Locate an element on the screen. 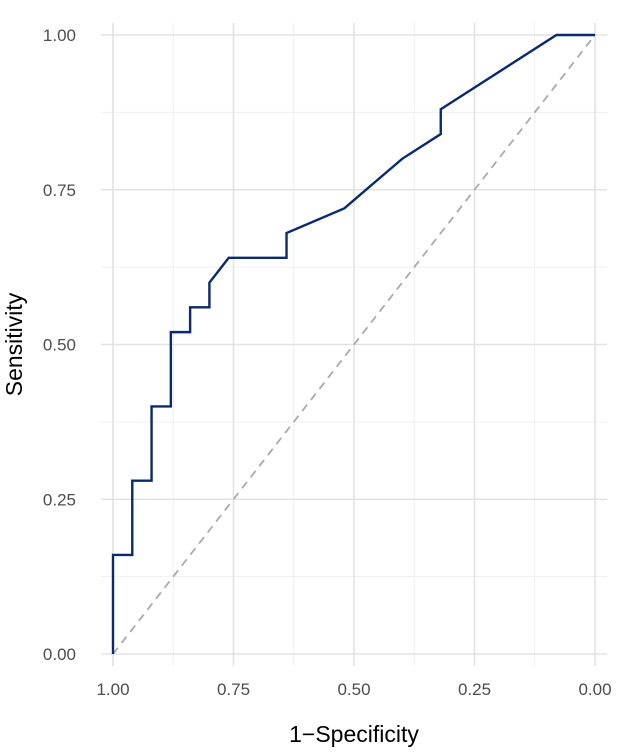 This screenshot has width=624, height=754. y-axis-ticks: 0.00 0.25 0.50 0.75 1.00 is located at coordinates (59, 345).